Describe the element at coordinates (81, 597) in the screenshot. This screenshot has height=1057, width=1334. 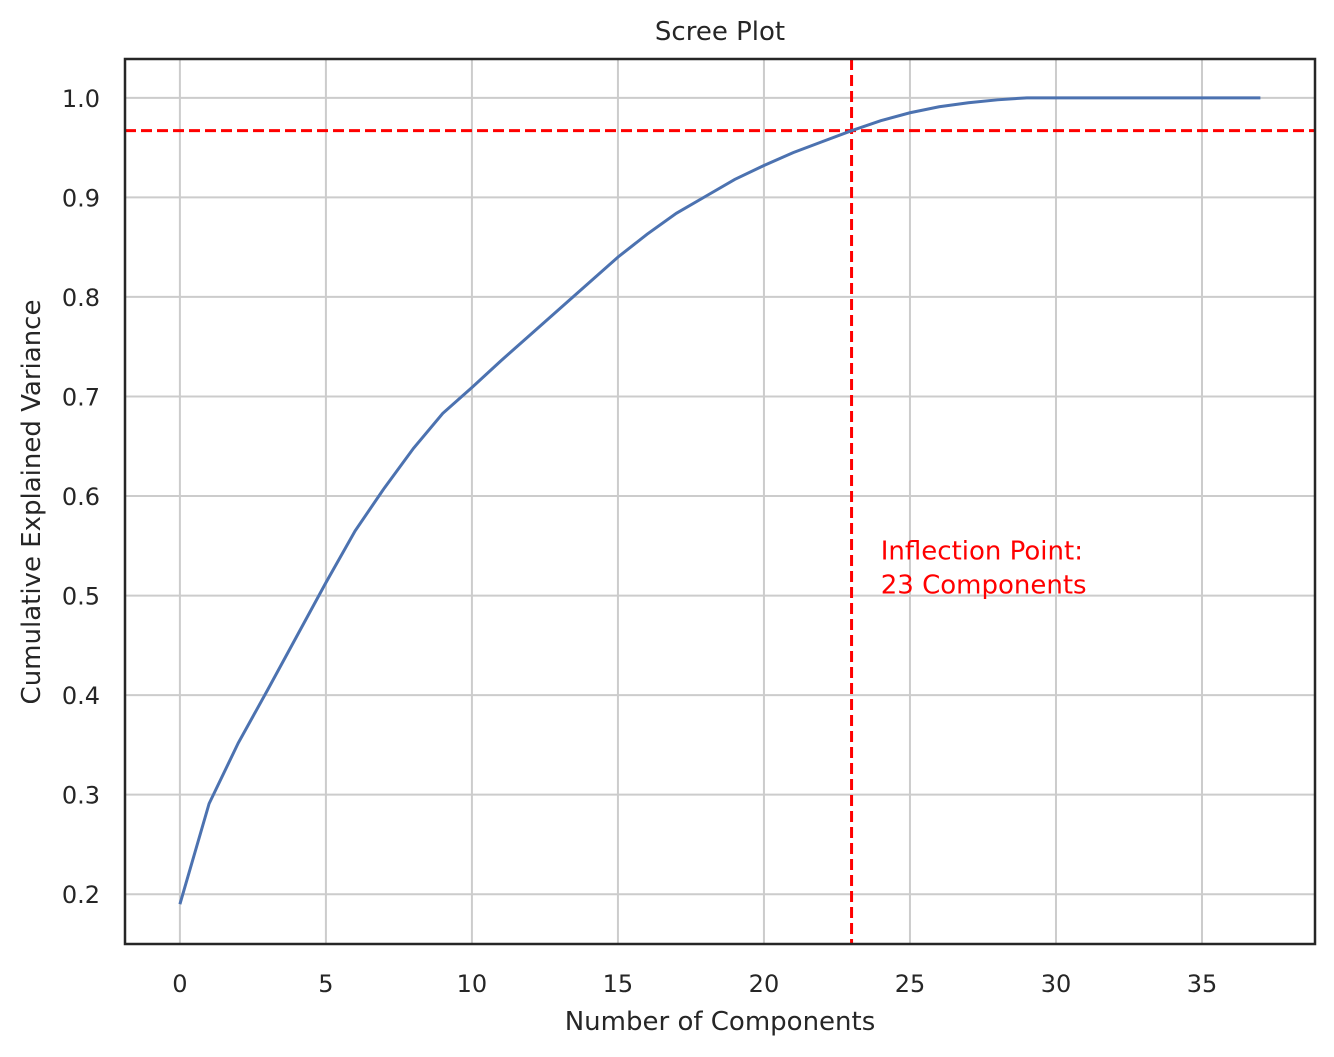
I see `y-tick-label: 0.5` at that location.